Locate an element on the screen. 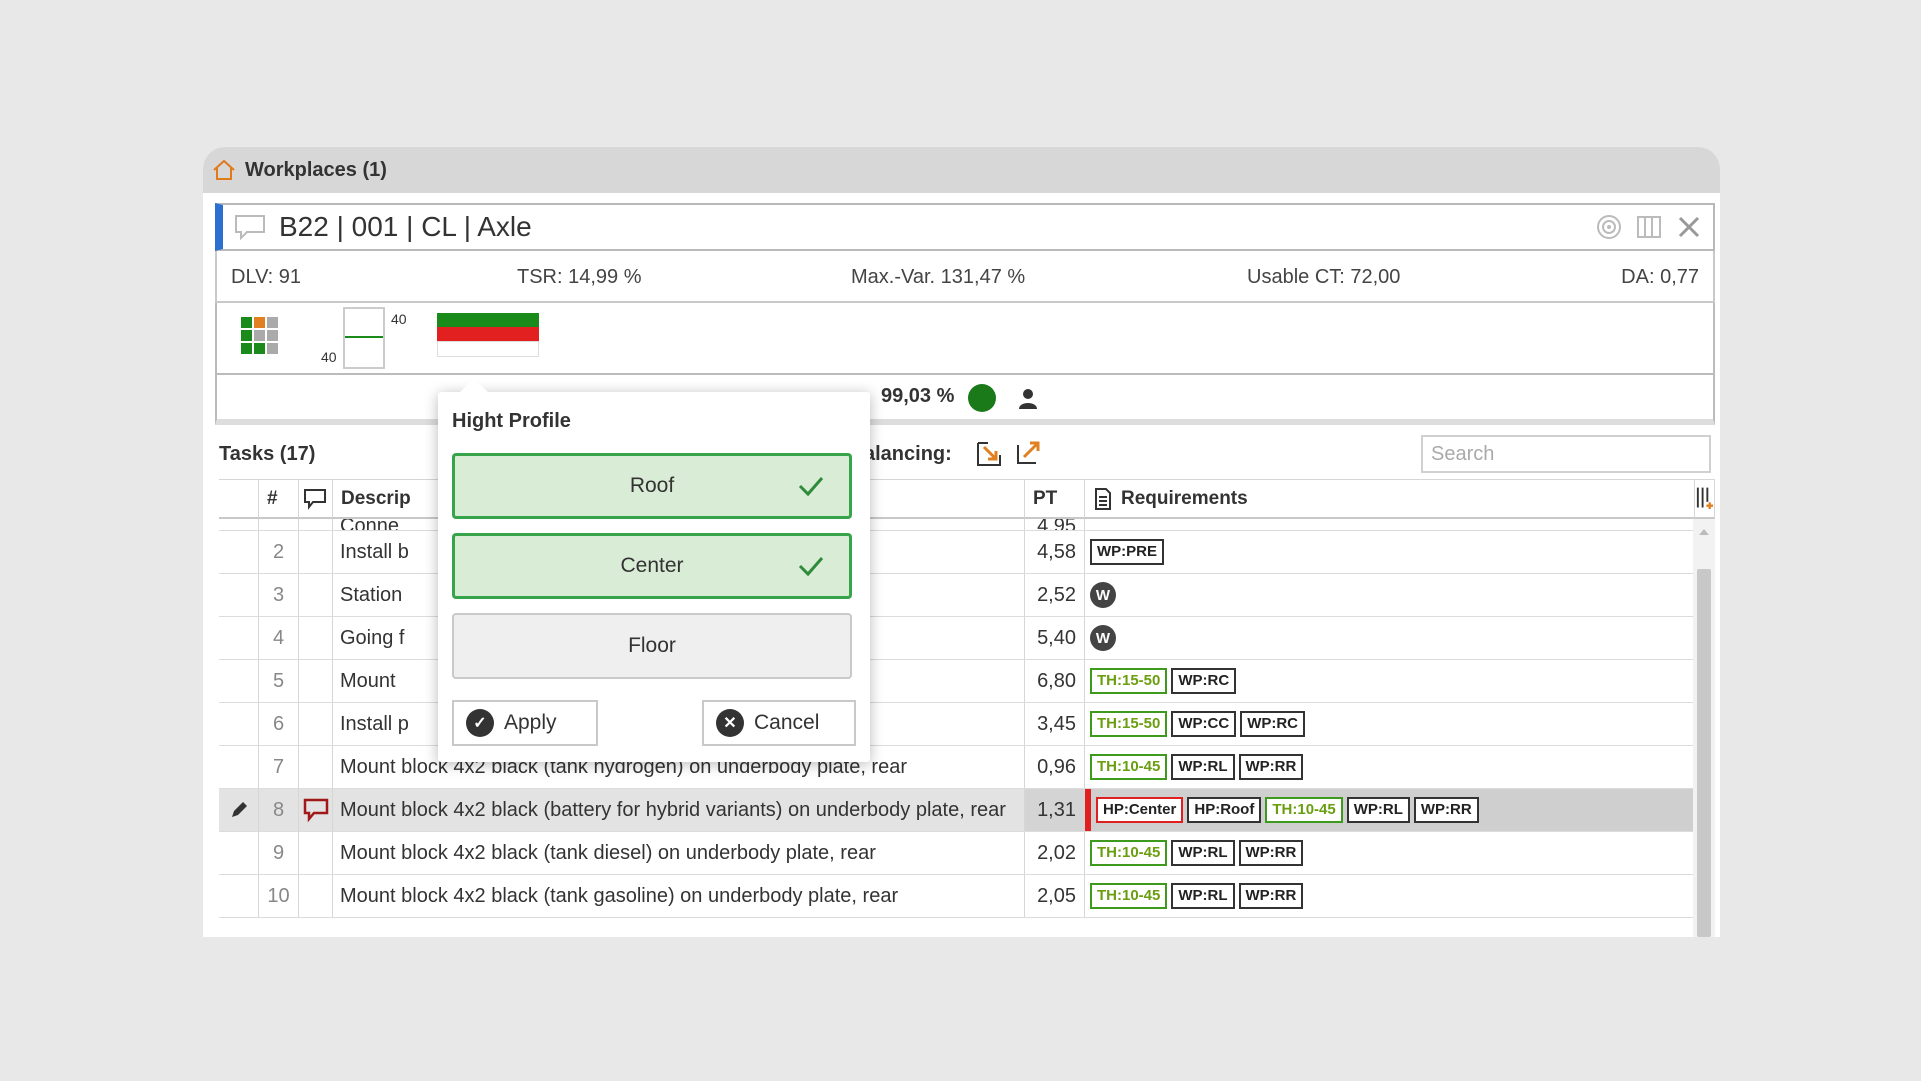 The width and height of the screenshot is (1921, 1081). scroll-up-icon is located at coordinates (1704, 532).